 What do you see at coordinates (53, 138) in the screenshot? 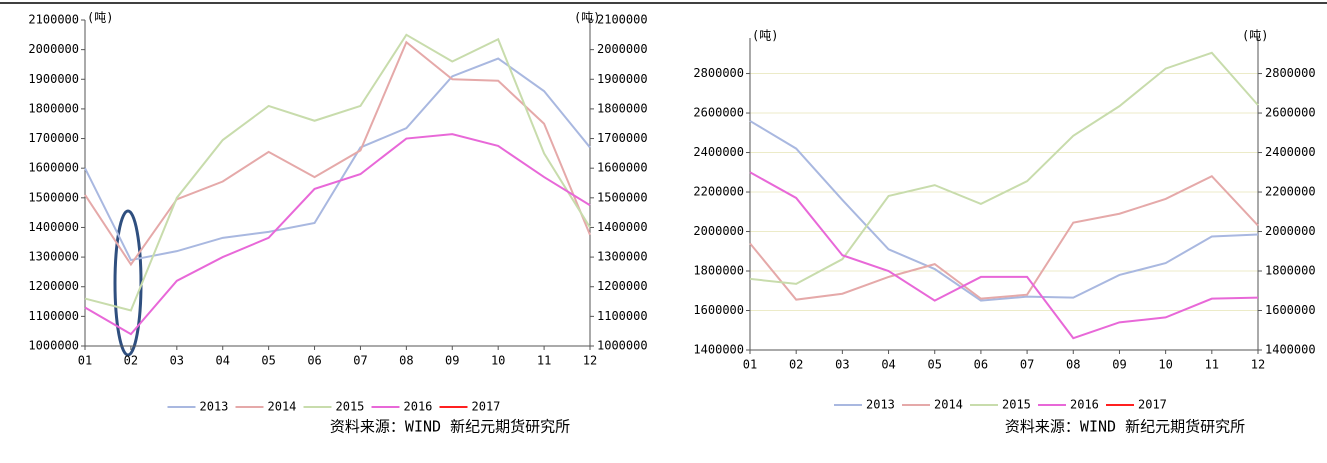
I see `y-tick-label: 1700000` at bounding box center [53, 138].